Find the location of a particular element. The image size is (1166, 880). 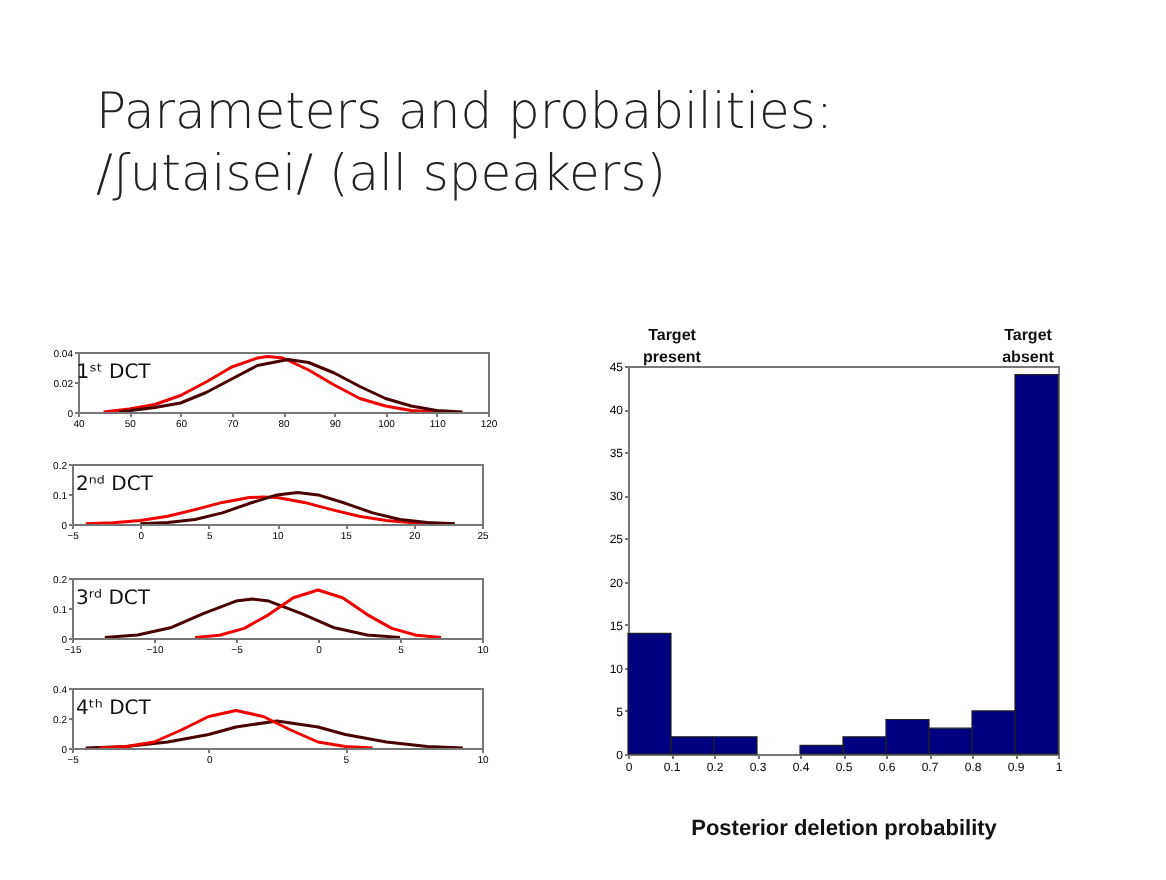

text: Parameters and probabilities: is located at coordinates (464, 111).